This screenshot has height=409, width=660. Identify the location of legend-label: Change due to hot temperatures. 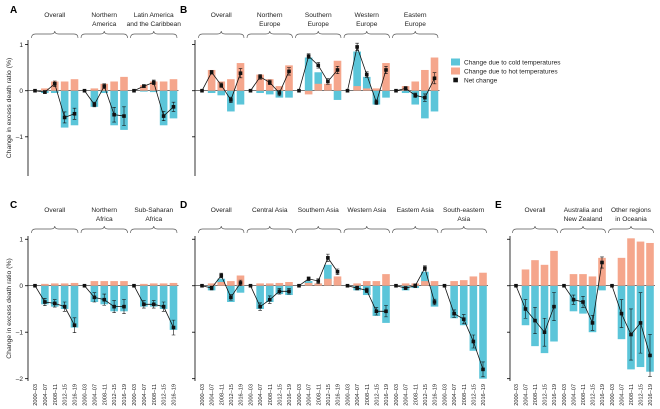
(511, 71).